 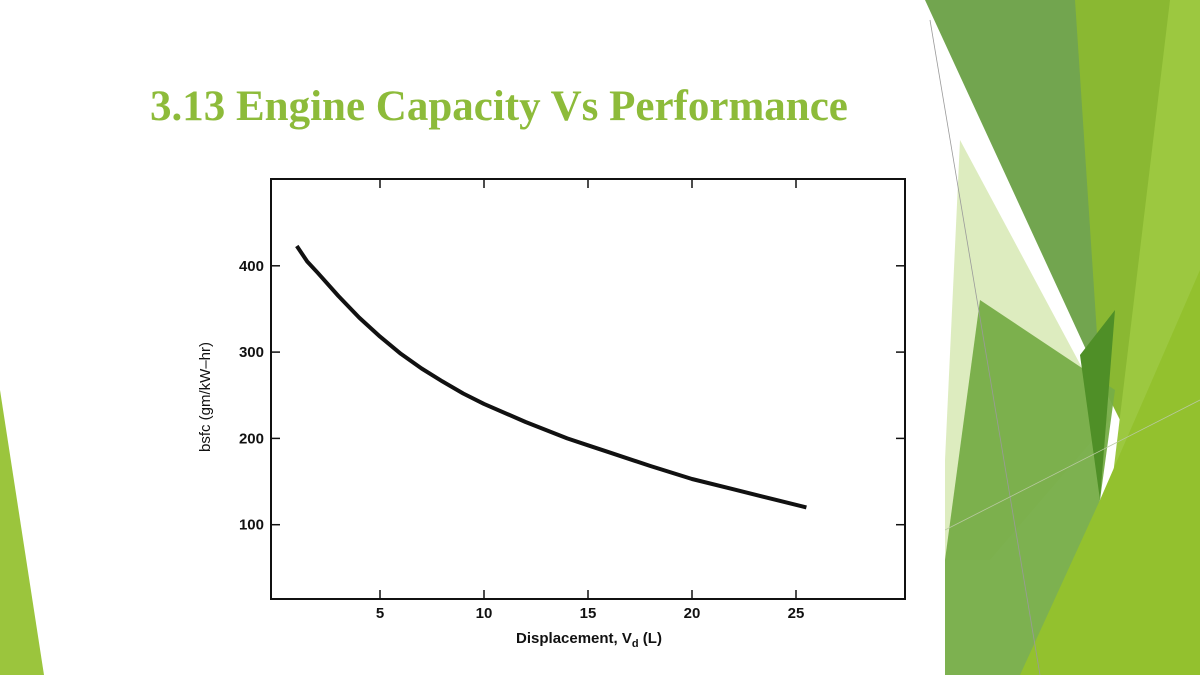 What do you see at coordinates (484, 613) in the screenshot?
I see `x-tick-label: 10` at bounding box center [484, 613].